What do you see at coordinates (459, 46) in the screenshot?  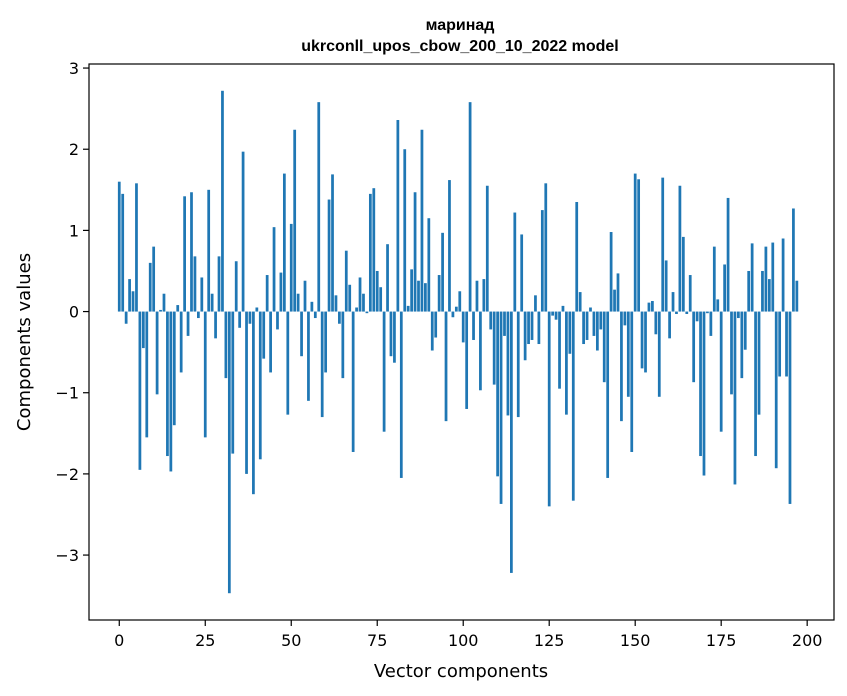 I see `chart-subtitle: ukrconll_upos_cbow_200_10_2022 model` at bounding box center [459, 46].